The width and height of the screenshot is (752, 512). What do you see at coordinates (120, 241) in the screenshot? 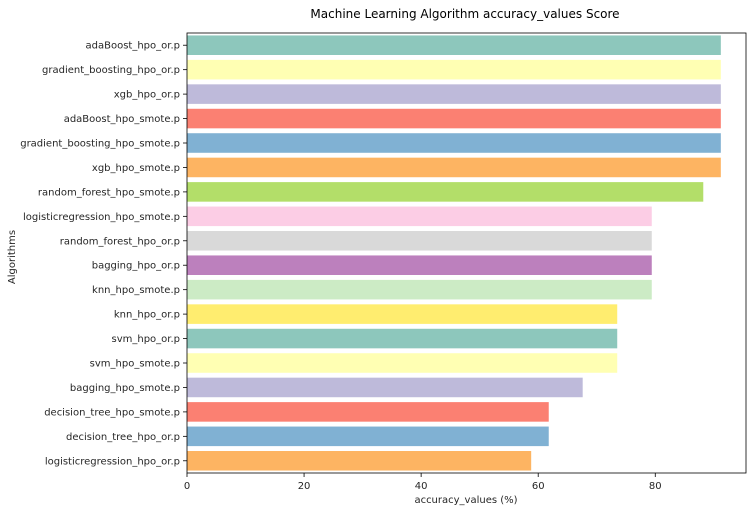
I see `y-tick-label: random_forest_hpo_or.p` at bounding box center [120, 241].